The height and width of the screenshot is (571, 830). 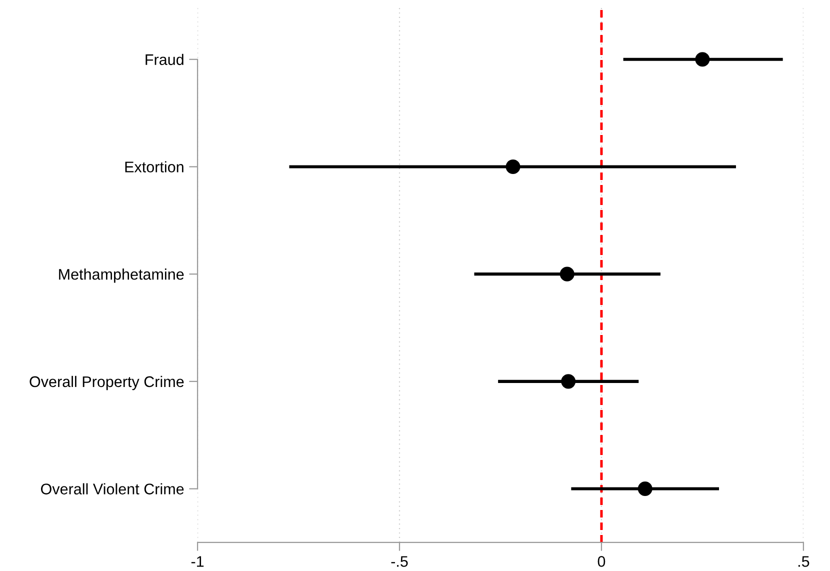 I want to click on x-tick-label: 0, so click(x=602, y=561).